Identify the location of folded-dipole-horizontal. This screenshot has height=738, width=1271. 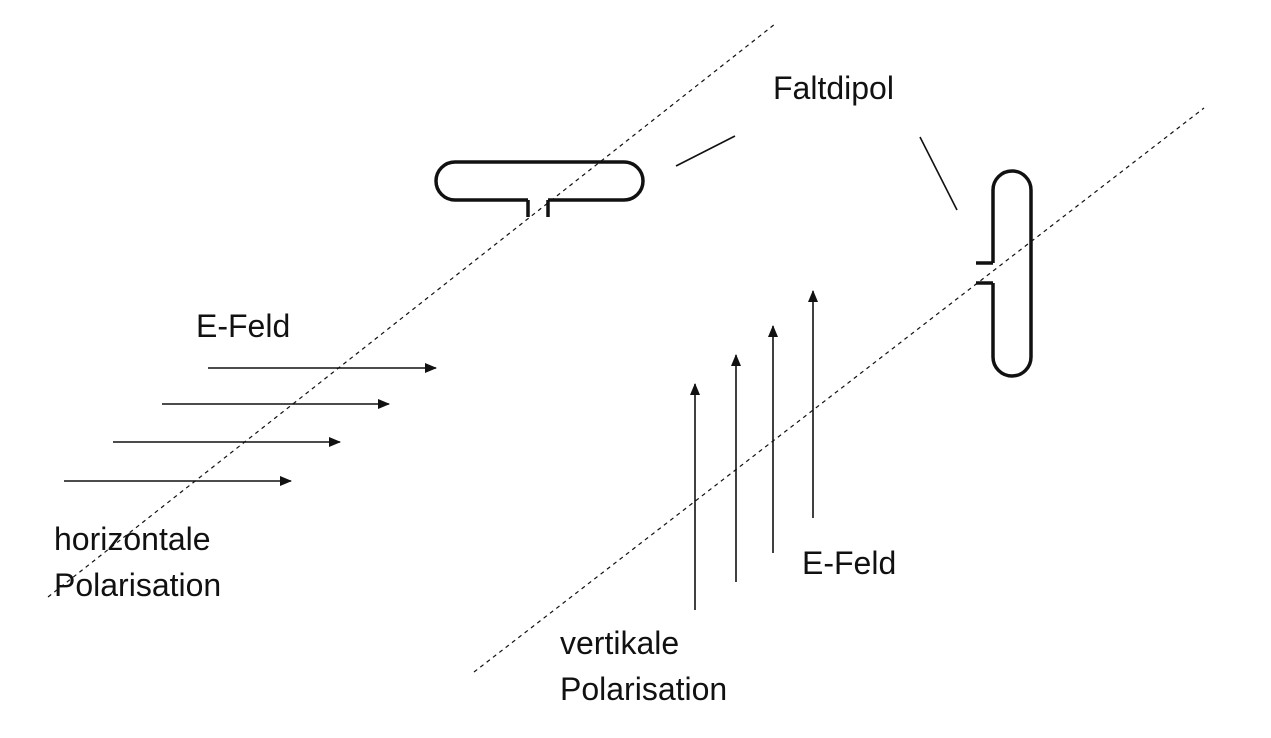
(539, 188).